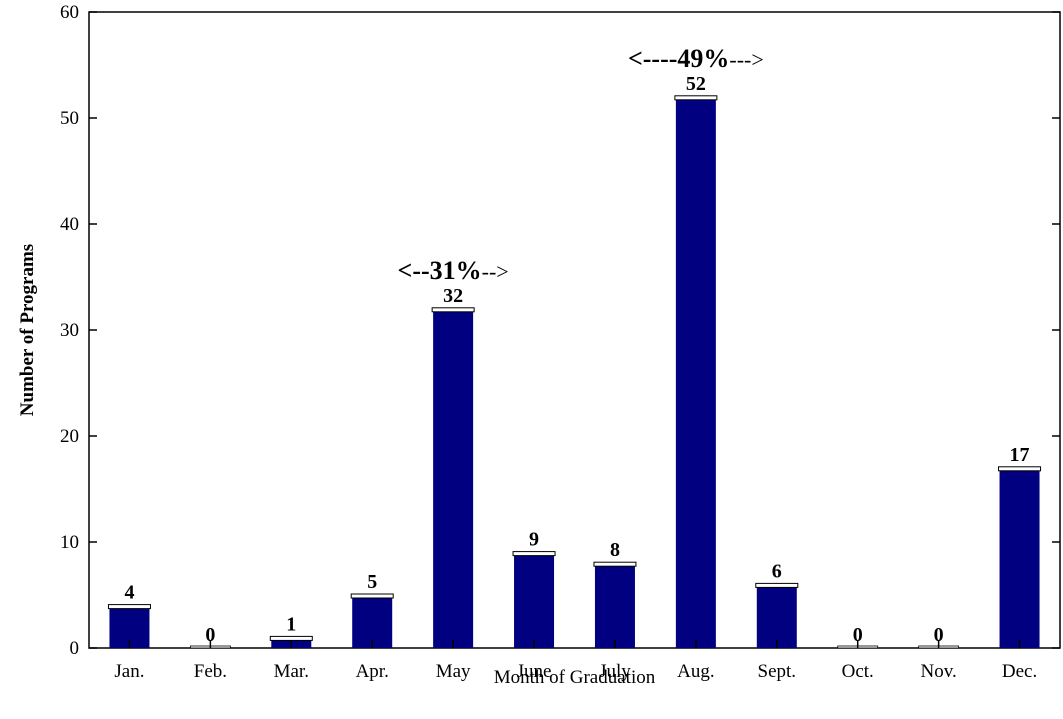 This screenshot has height=719, width=1063. Describe the element at coordinates (1020, 455) in the screenshot. I see `data-label: 17` at that location.